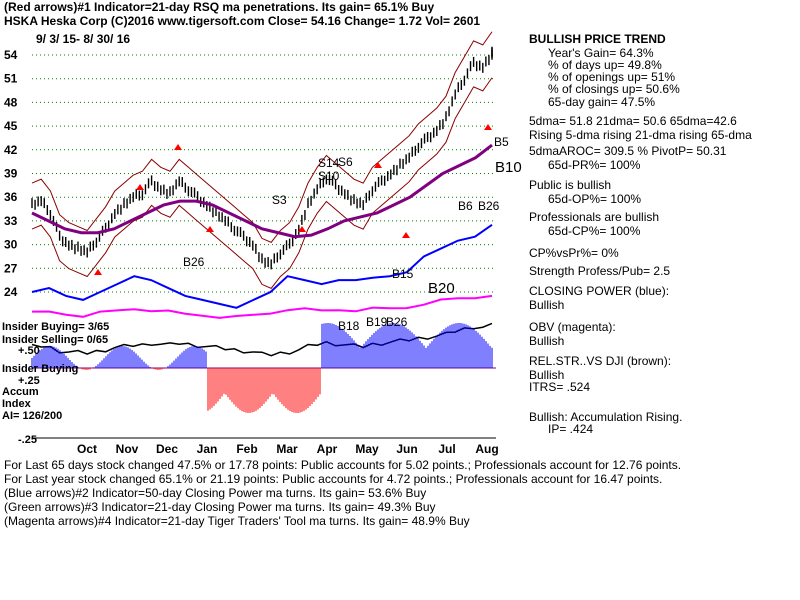 The width and height of the screenshot is (800, 600). I want to click on relstr-status: Bullish, so click(547, 375).